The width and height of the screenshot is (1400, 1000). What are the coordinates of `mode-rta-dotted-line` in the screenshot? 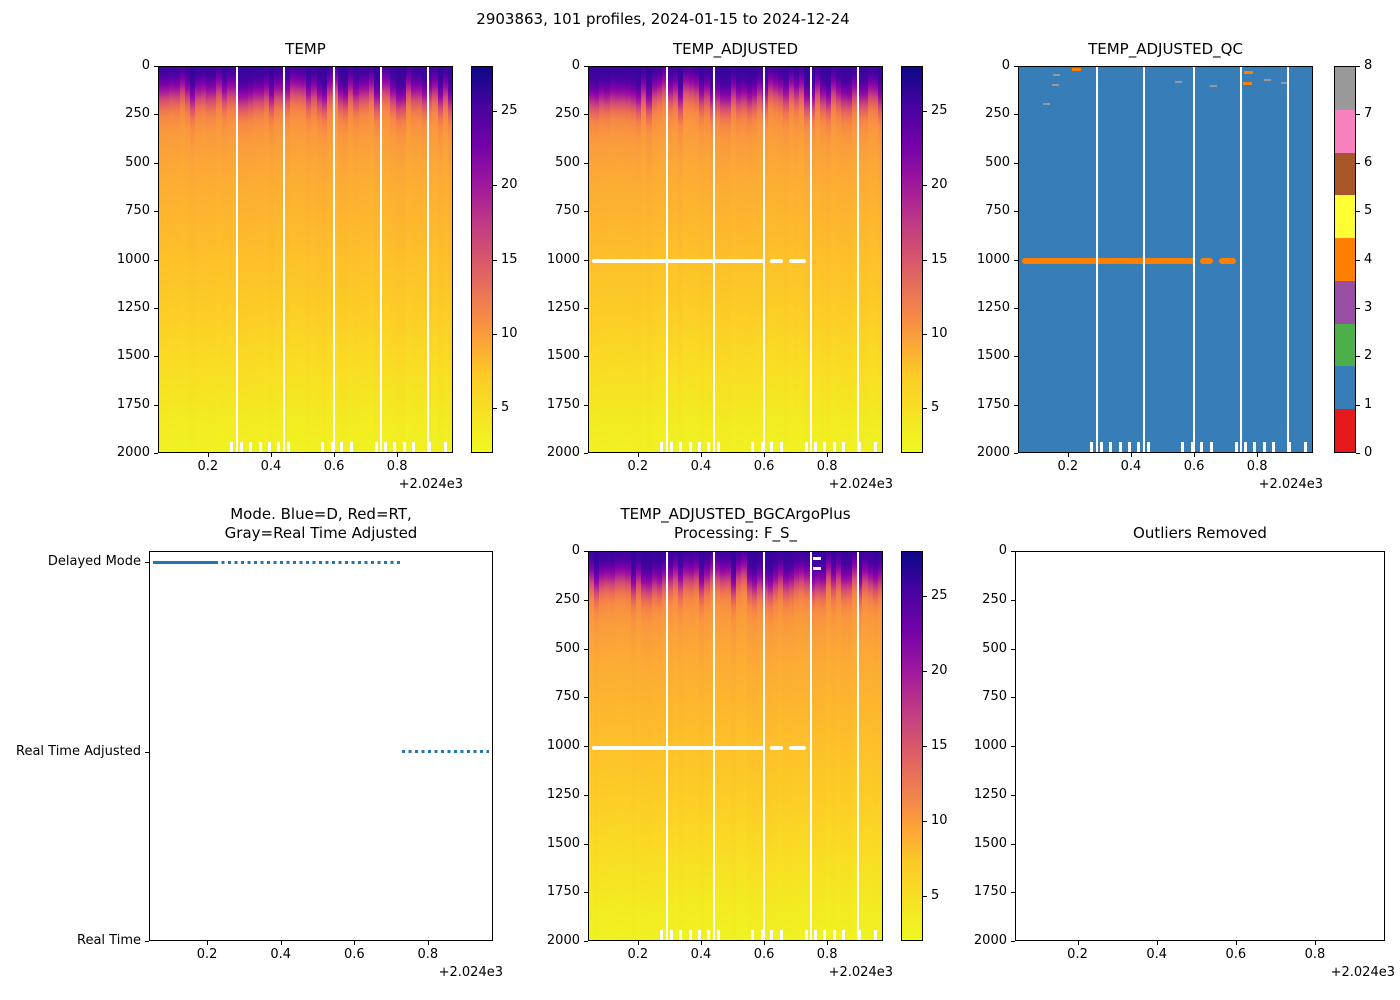 It's located at (445, 751).